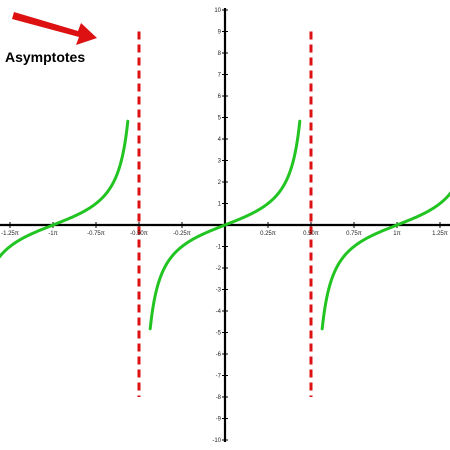  I want to click on y-tick-label: -8, so click(219, 398).